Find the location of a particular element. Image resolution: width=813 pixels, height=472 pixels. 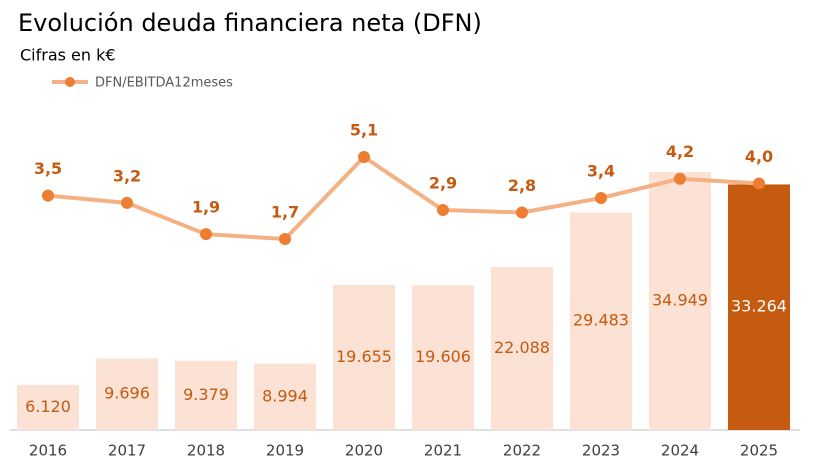

x-tick-label: 2022 is located at coordinates (522, 451).